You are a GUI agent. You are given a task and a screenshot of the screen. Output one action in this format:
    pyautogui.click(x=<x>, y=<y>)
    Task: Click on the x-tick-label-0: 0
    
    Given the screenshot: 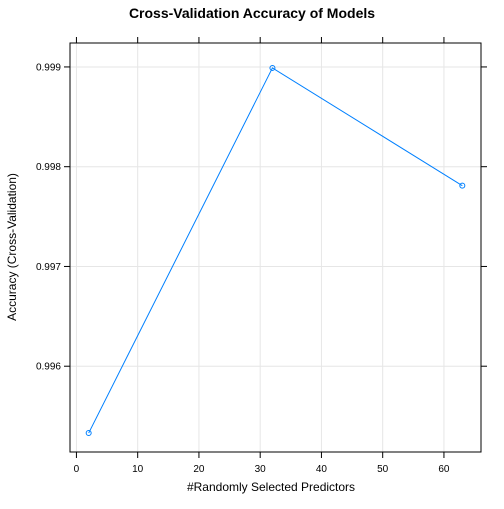 What is the action you would take?
    pyautogui.click(x=77, y=469)
    